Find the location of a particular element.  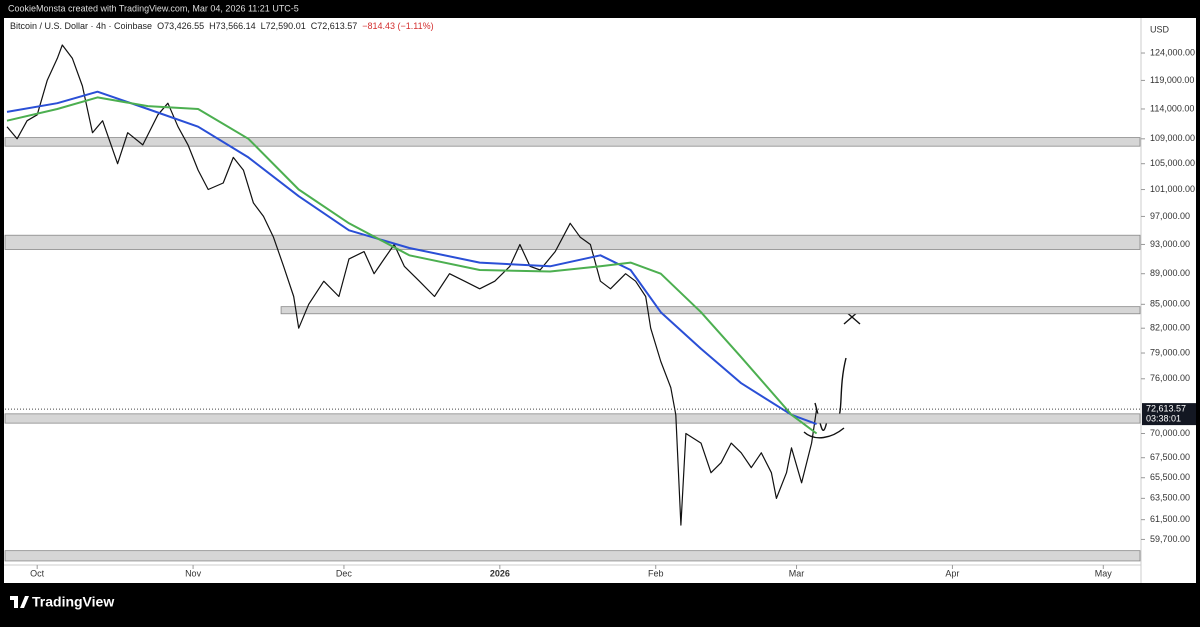

x-tick-label: 2026 is located at coordinates (500, 573).